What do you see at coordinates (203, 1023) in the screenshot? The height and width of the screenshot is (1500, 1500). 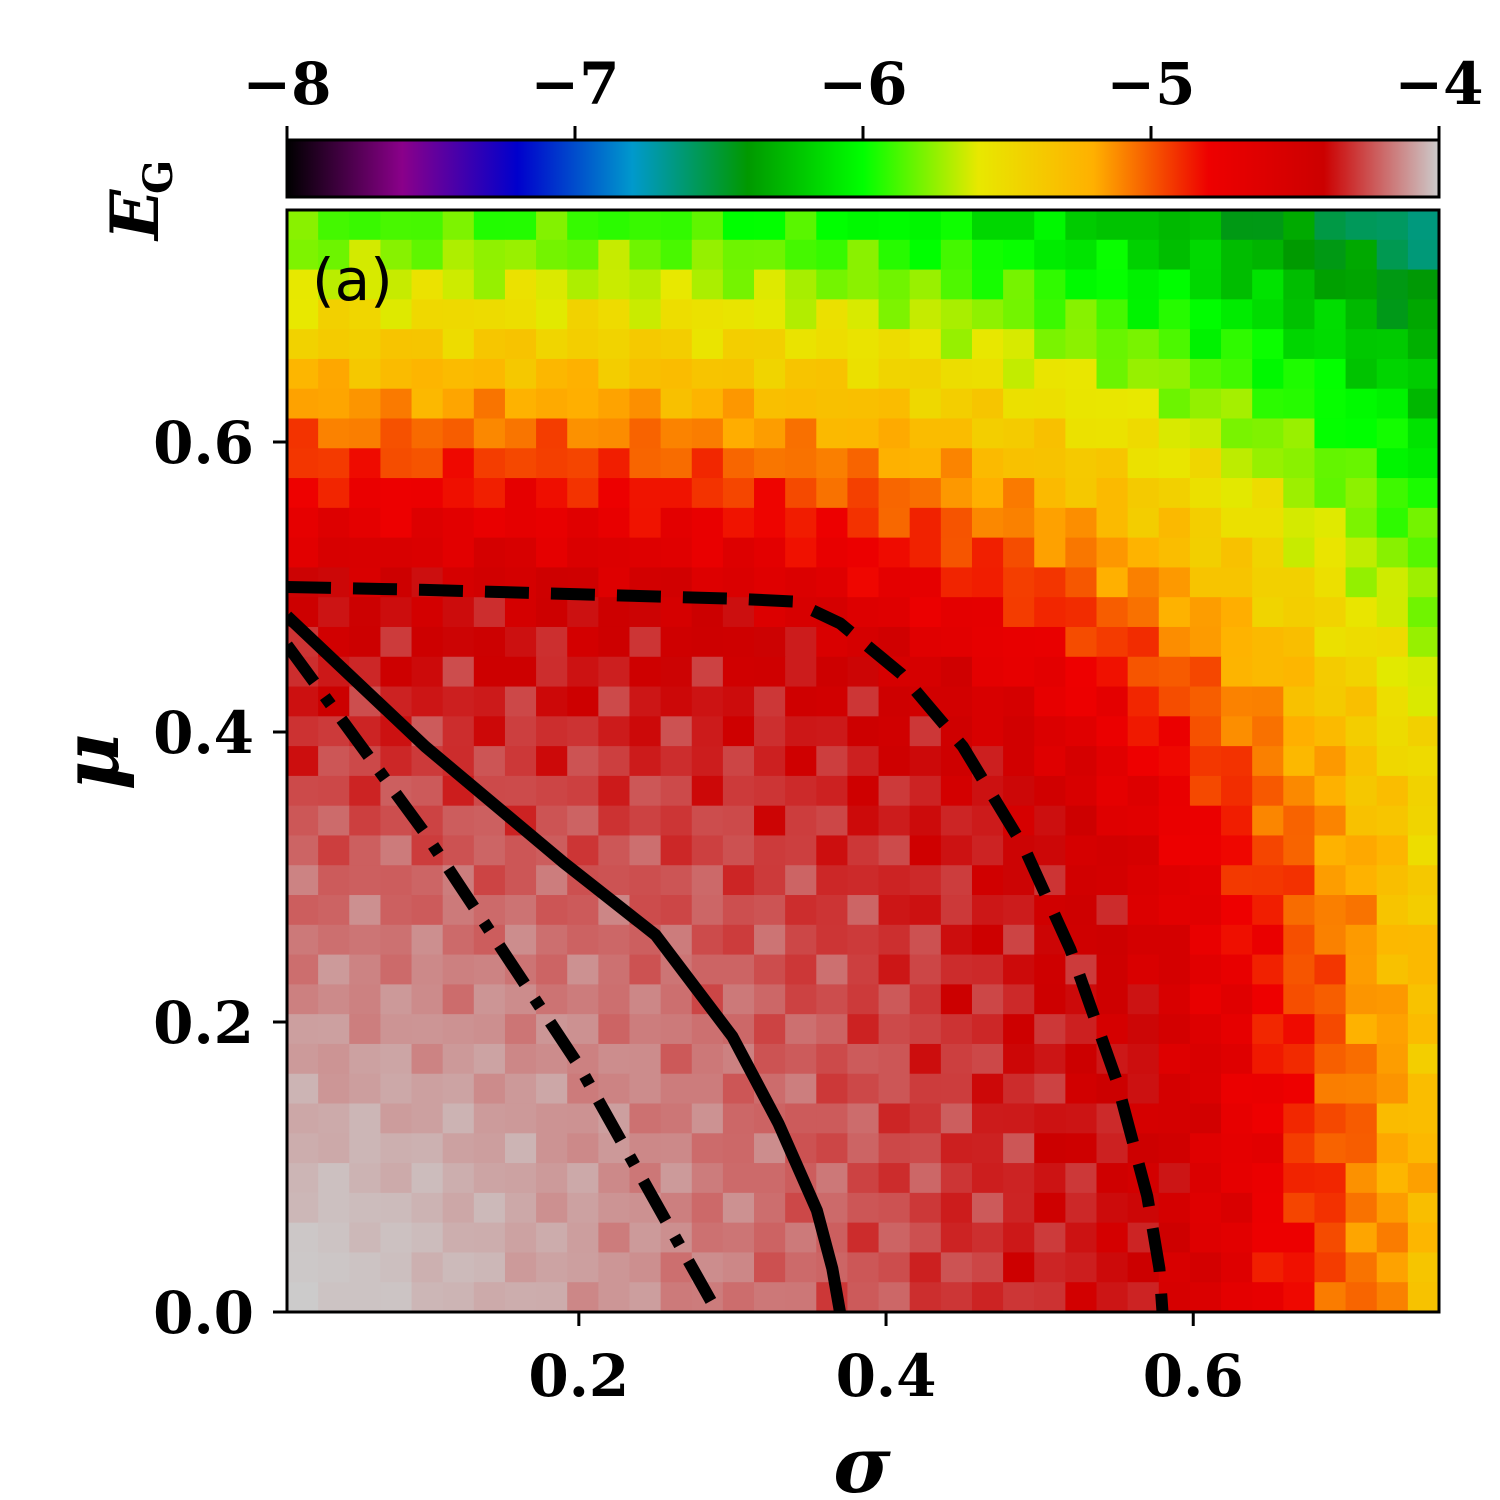 I see `y-tick-label: 0.2` at bounding box center [203, 1023].